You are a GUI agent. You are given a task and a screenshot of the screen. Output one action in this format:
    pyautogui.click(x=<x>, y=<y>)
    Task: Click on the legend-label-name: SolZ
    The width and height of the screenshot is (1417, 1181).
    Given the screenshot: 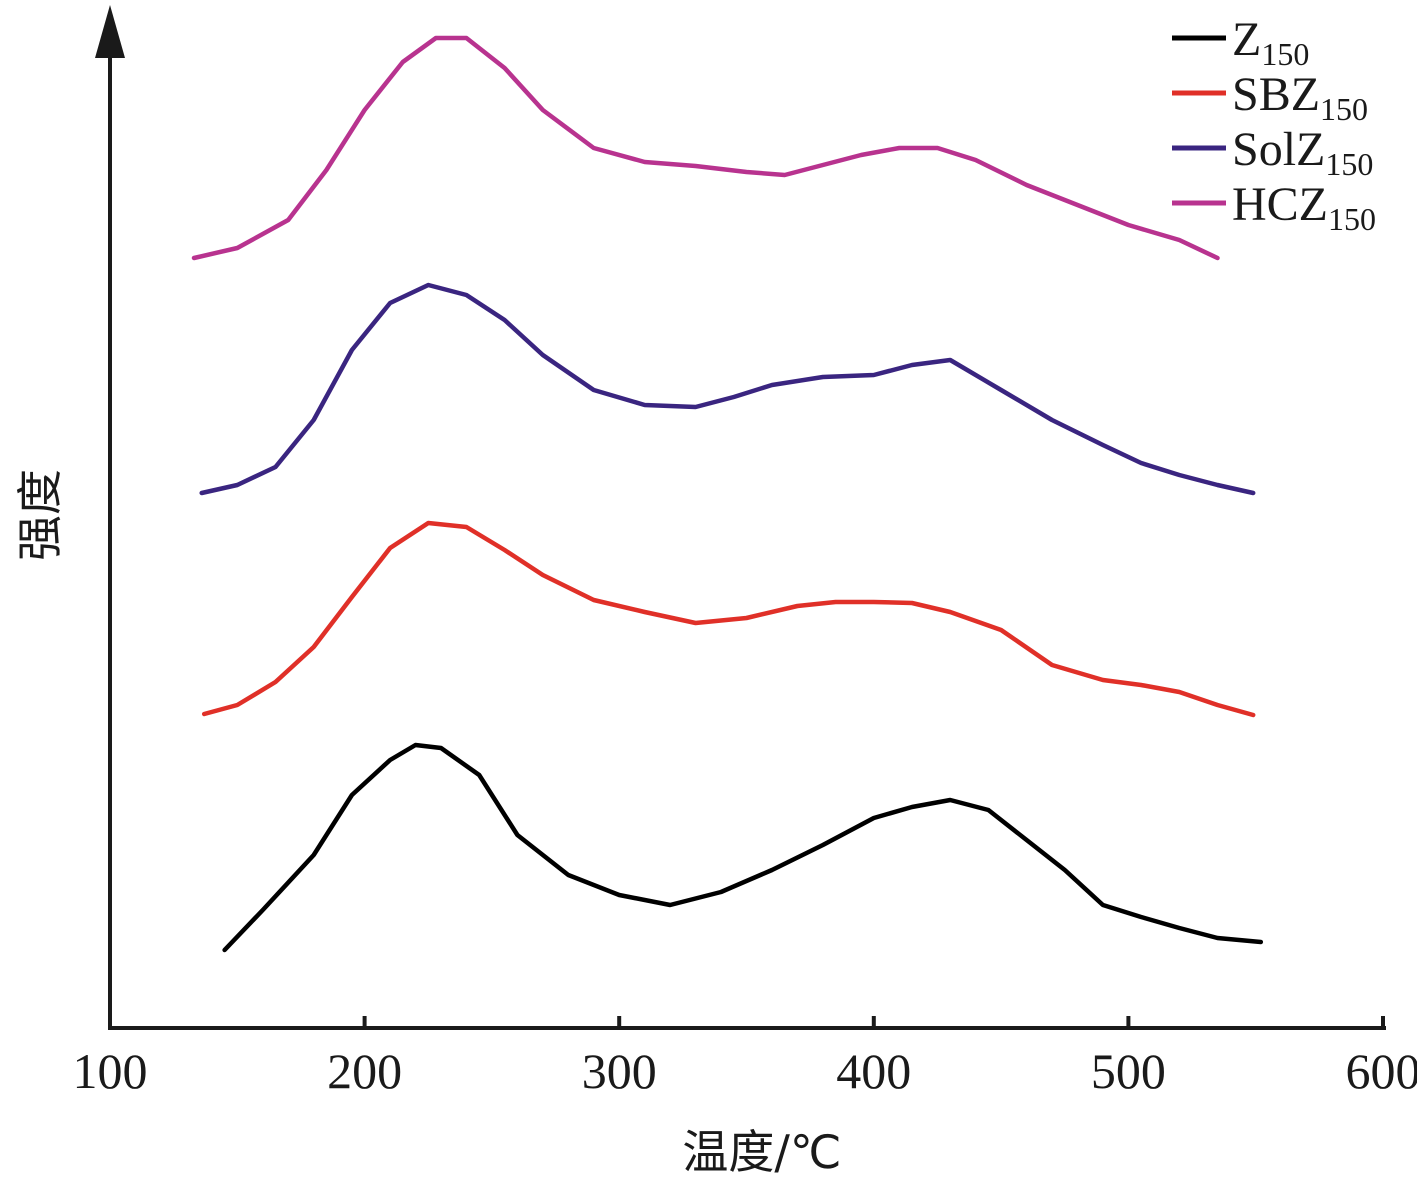 What is the action you would take?
    pyautogui.click(x=1278, y=149)
    